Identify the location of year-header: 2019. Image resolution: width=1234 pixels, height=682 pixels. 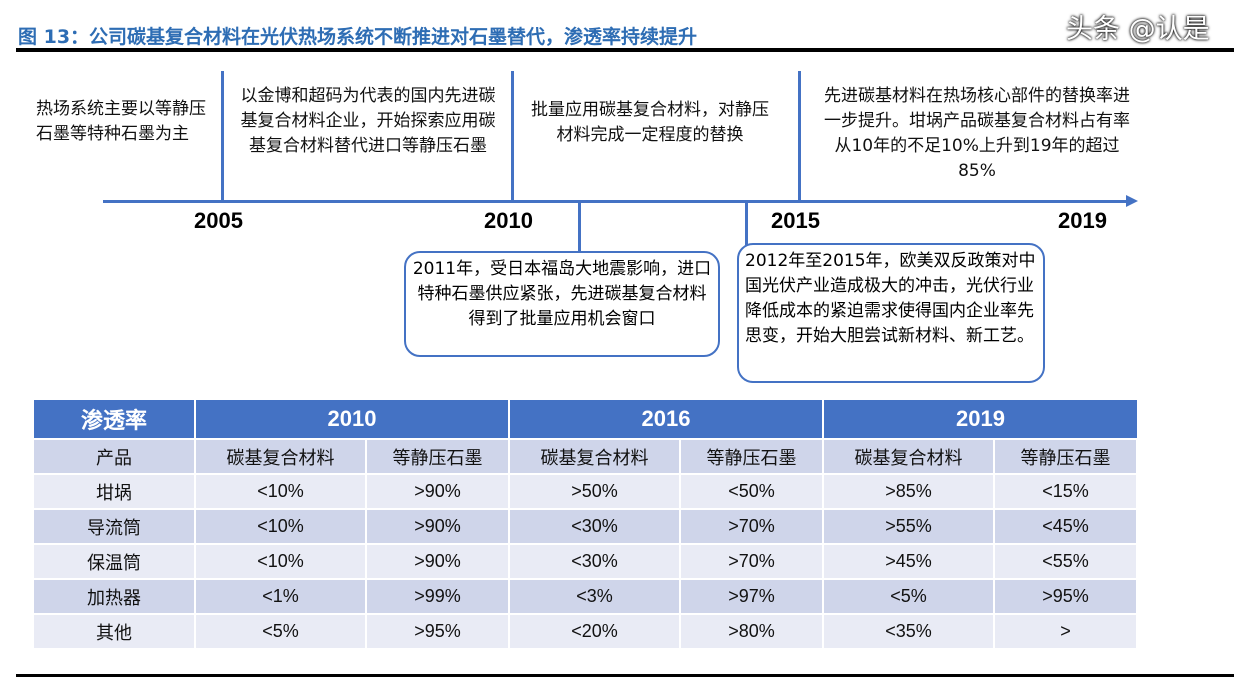
(979, 419).